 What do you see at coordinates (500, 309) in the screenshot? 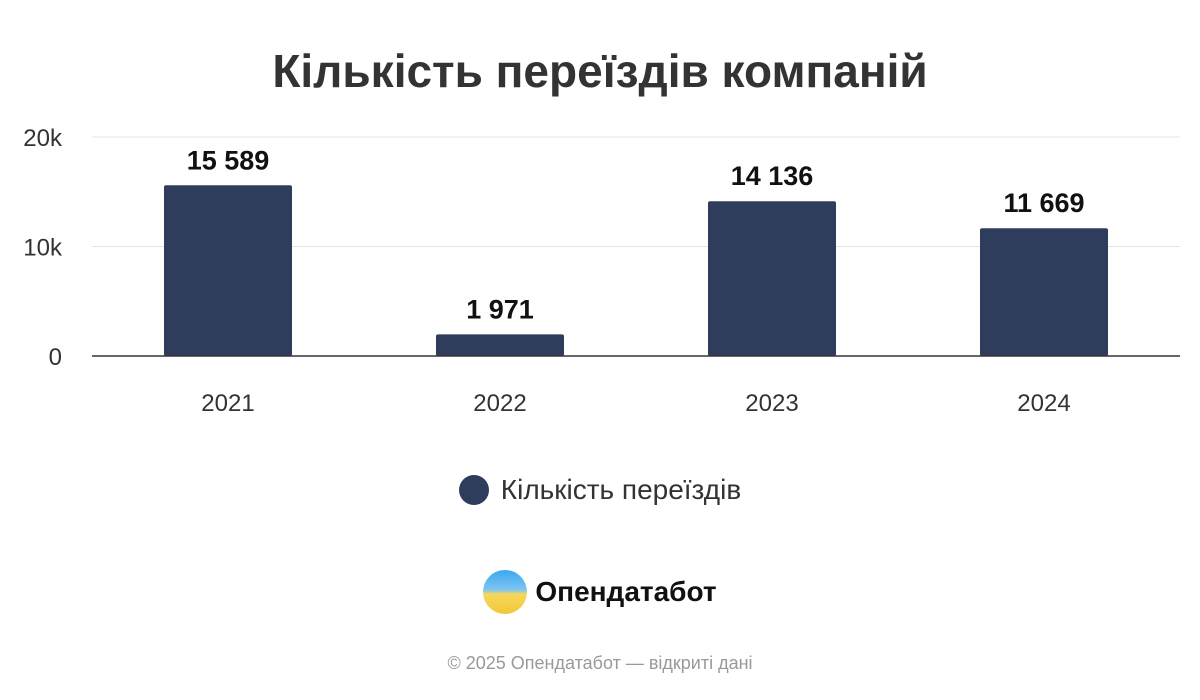
I see `data-label: 1 971` at bounding box center [500, 309].